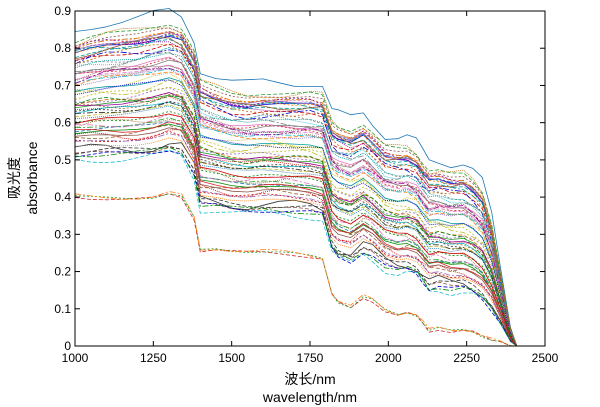  Describe the element at coordinates (62, 11) in the screenshot. I see `y-tick-label: 0.9` at that location.